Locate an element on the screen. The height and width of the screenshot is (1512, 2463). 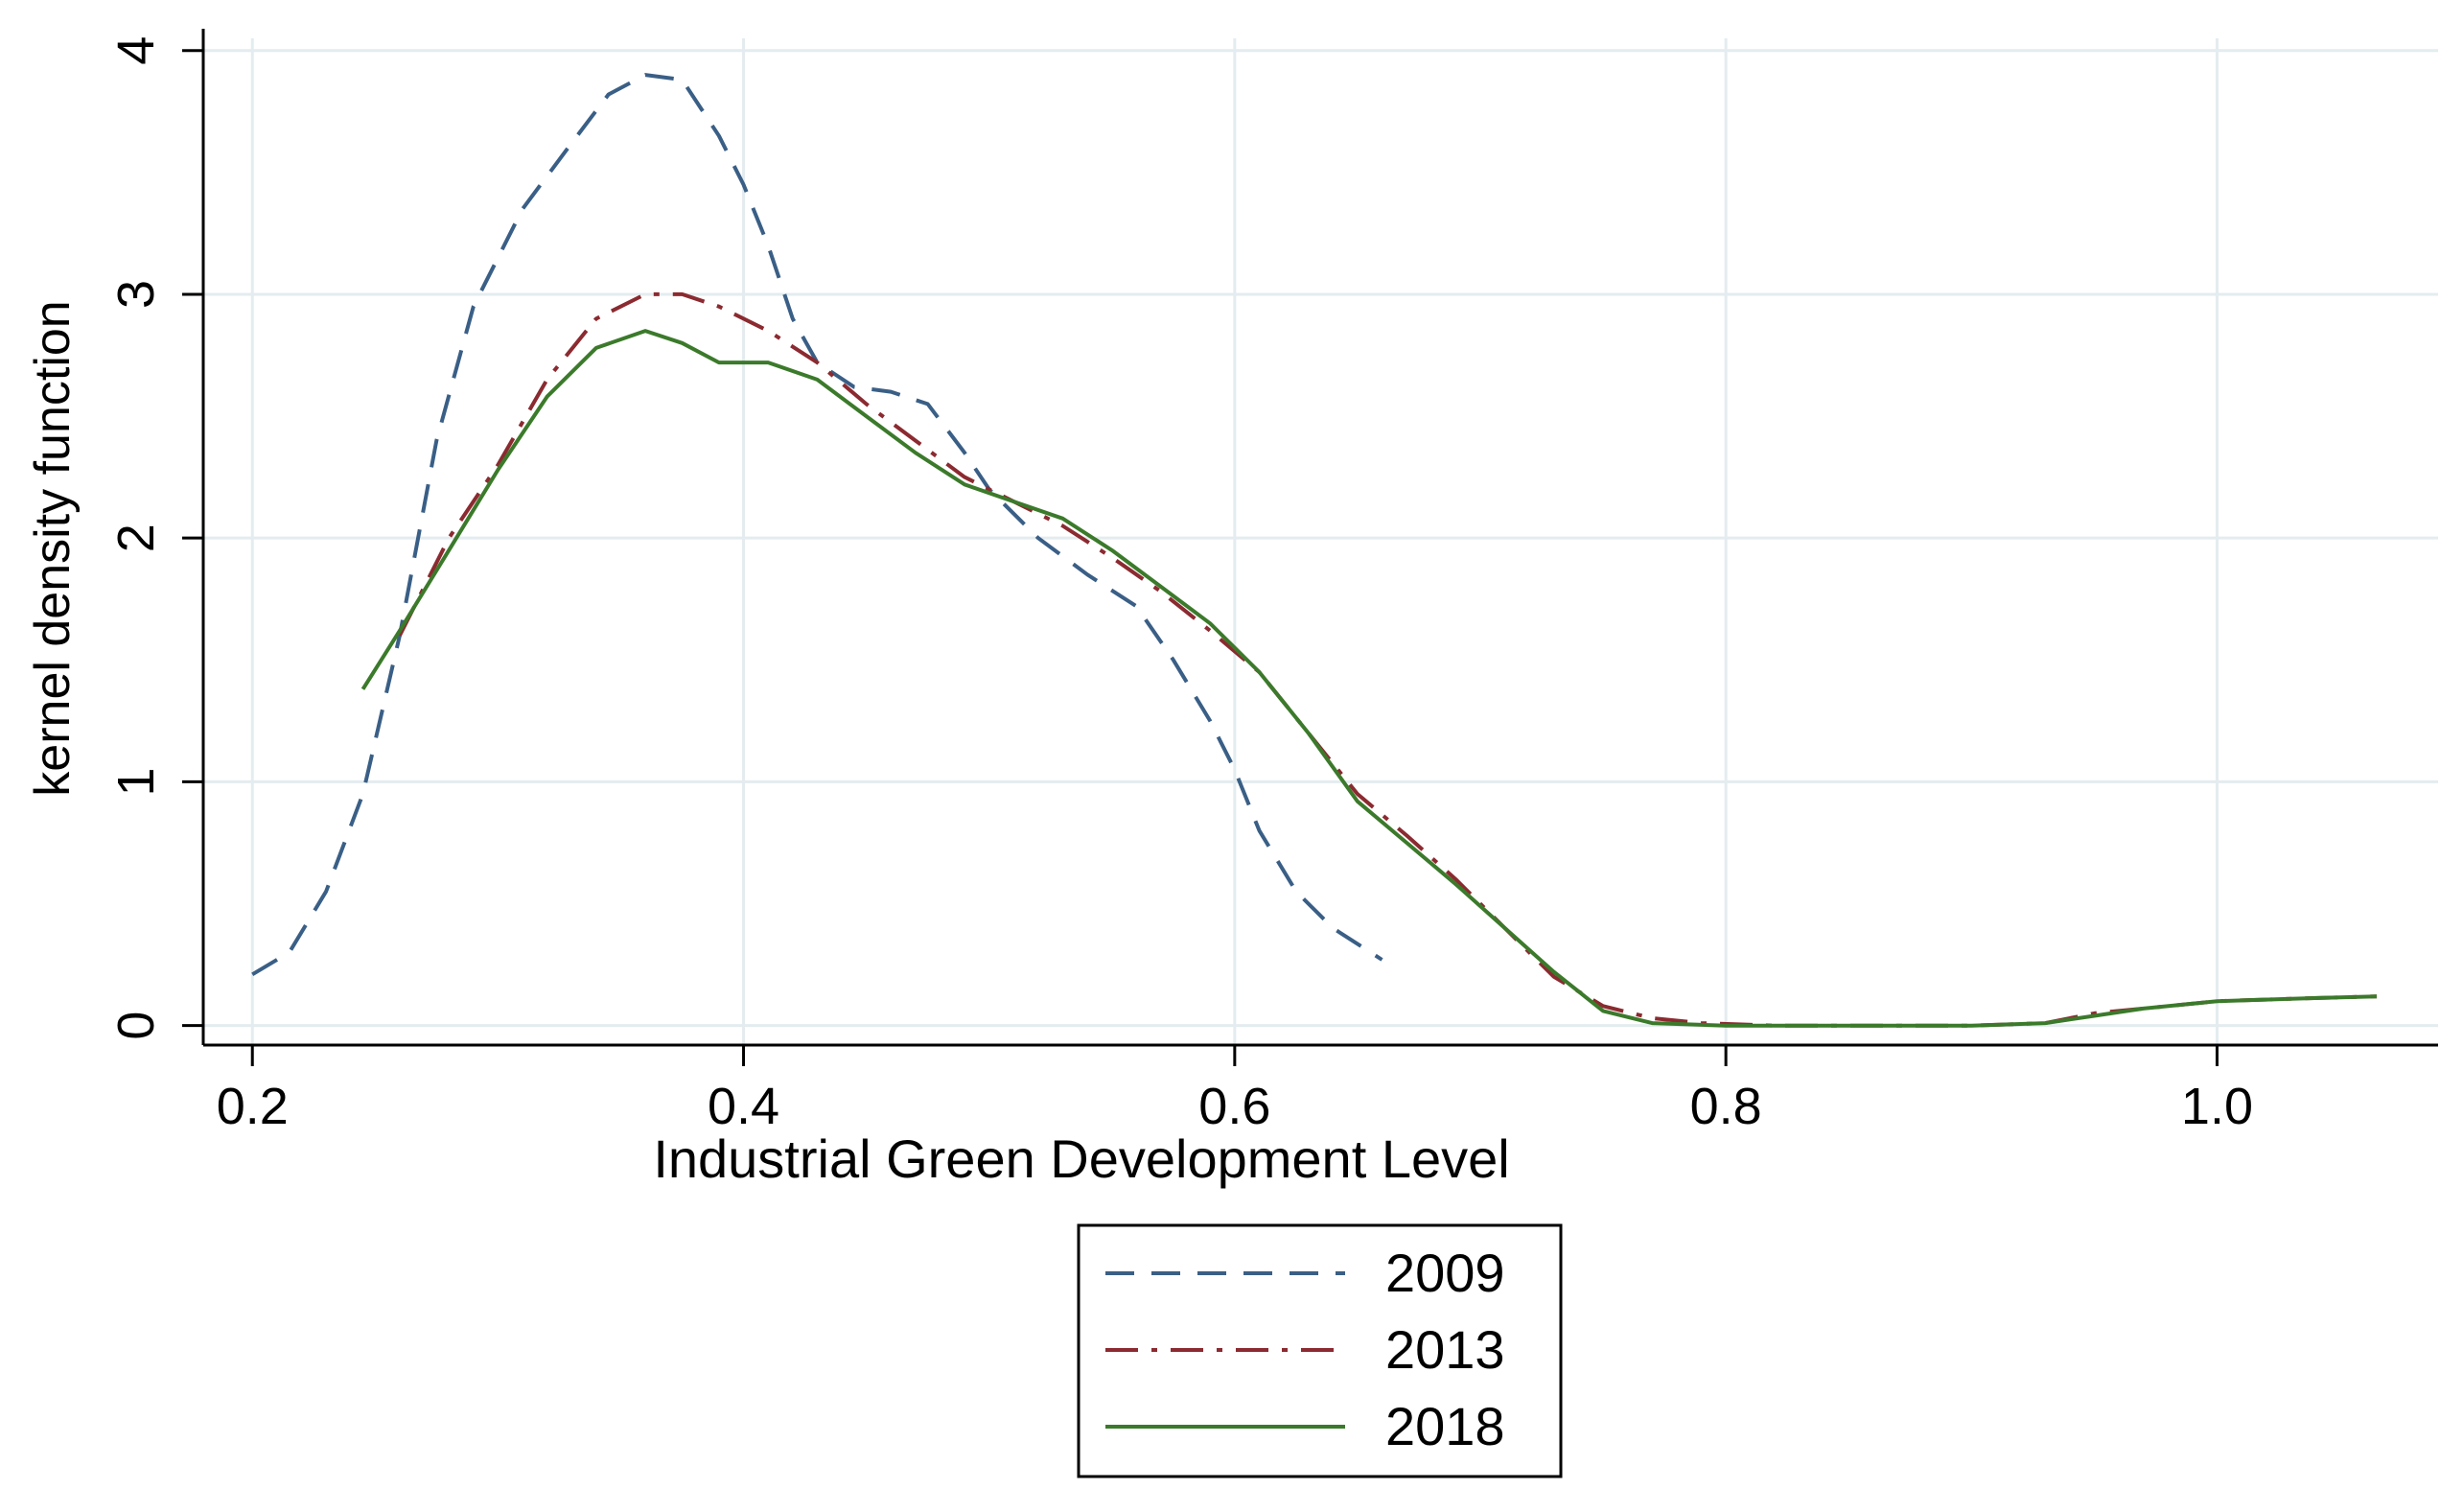
y-tick-label: 2 is located at coordinates (136, 537).